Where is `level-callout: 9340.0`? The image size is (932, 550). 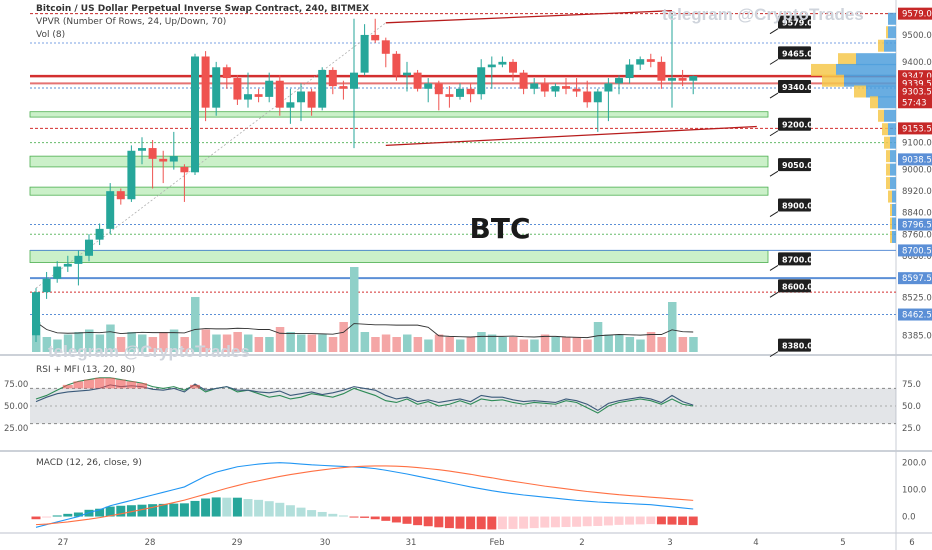
level-callout: 9340.0 is located at coordinates (791, 89).